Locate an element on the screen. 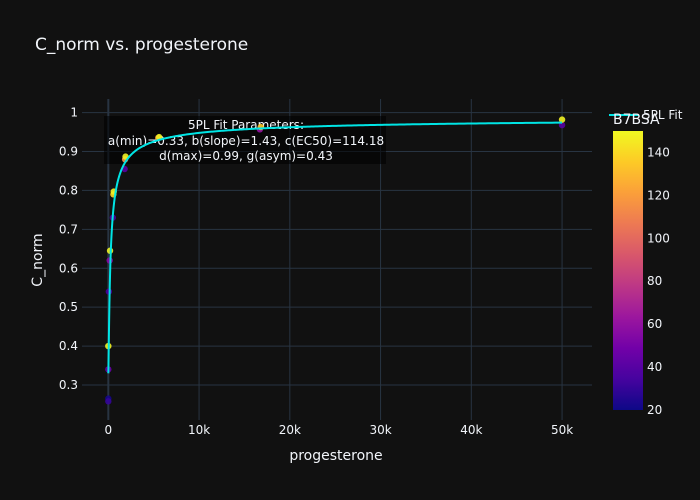 The height and width of the screenshot is (500, 700). x-tick-label: 30k is located at coordinates (380, 430).